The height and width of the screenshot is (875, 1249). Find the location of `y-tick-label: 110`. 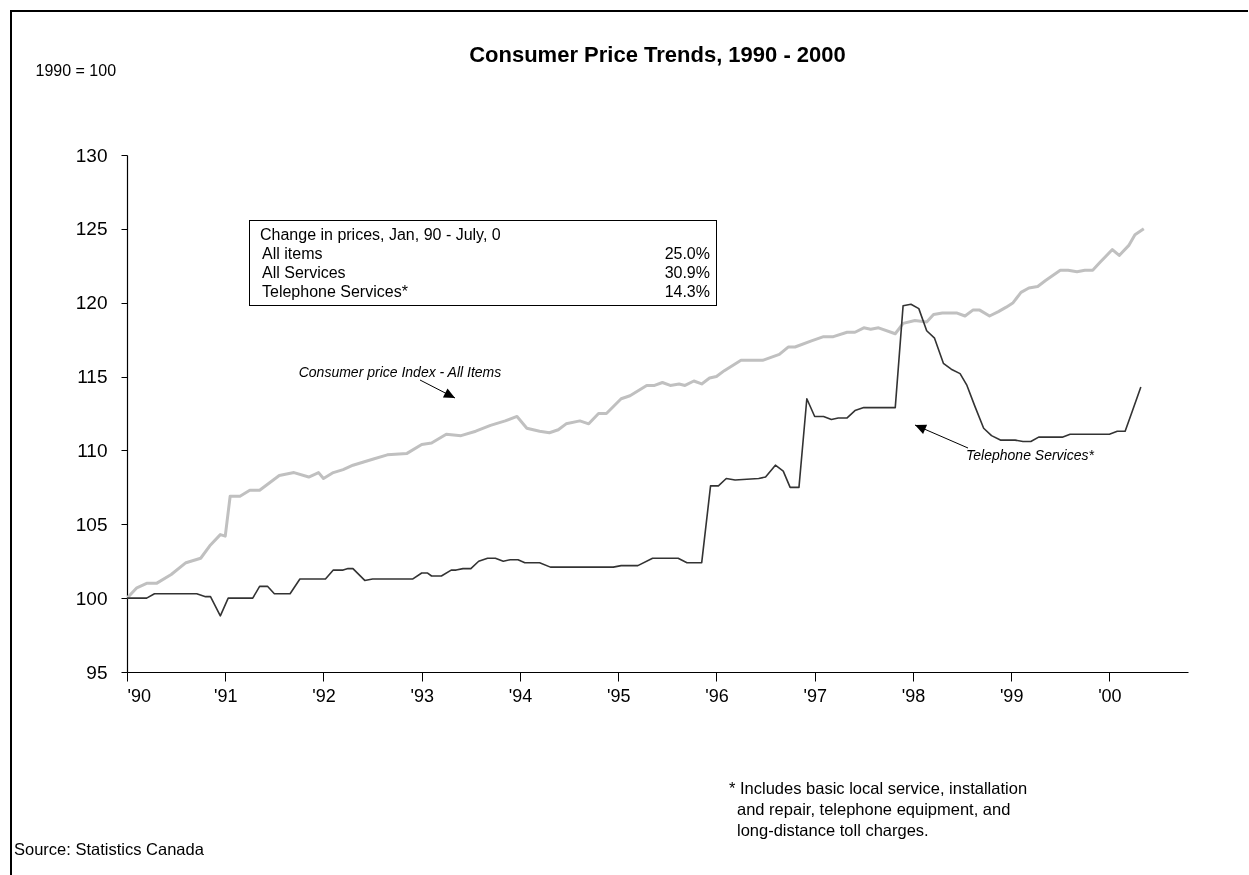

y-tick-label: 110 is located at coordinates (92, 450).